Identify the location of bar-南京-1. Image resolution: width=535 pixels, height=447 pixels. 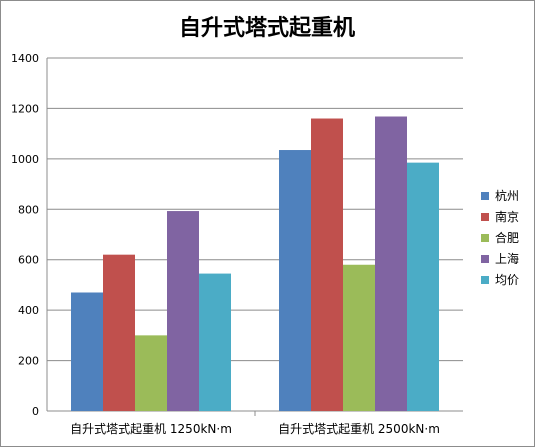
(327, 264).